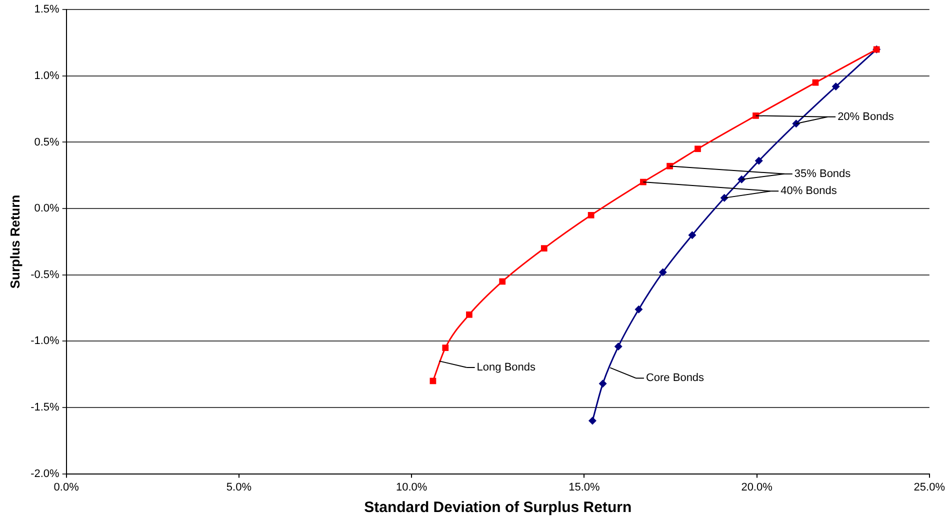 Image resolution: width=948 pixels, height=525 pixels. I want to click on y-tick-label: -0.5%, so click(45, 274).